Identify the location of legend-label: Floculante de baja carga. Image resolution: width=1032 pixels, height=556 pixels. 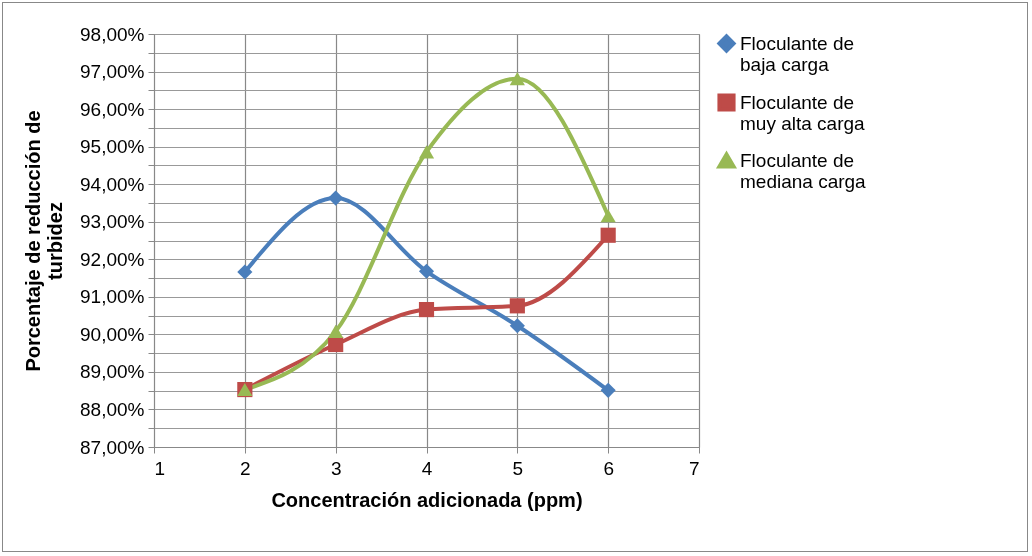
(797, 53).